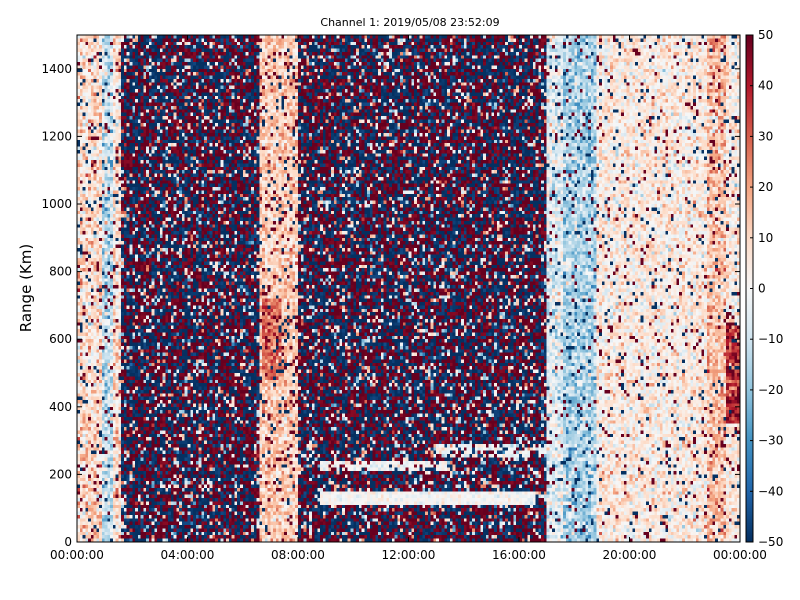 The width and height of the screenshot is (800, 600). I want to click on x-tick-label: 12:00:00, so click(409, 555).